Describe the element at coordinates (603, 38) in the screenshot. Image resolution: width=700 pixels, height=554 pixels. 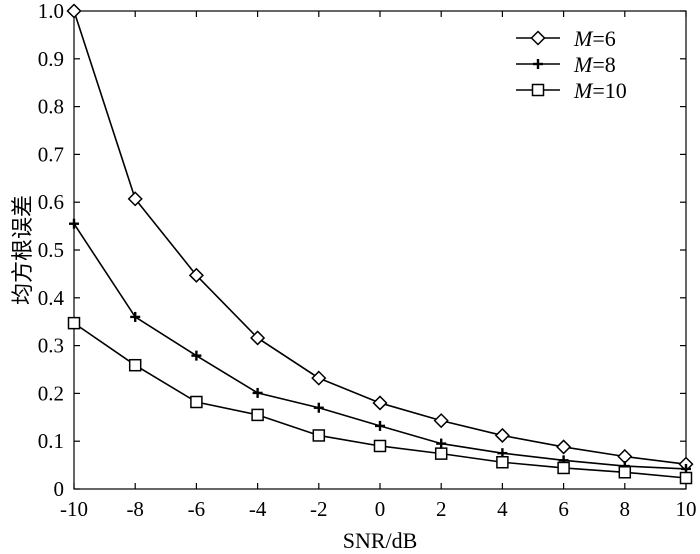
I see `legend-label-value: =6` at that location.